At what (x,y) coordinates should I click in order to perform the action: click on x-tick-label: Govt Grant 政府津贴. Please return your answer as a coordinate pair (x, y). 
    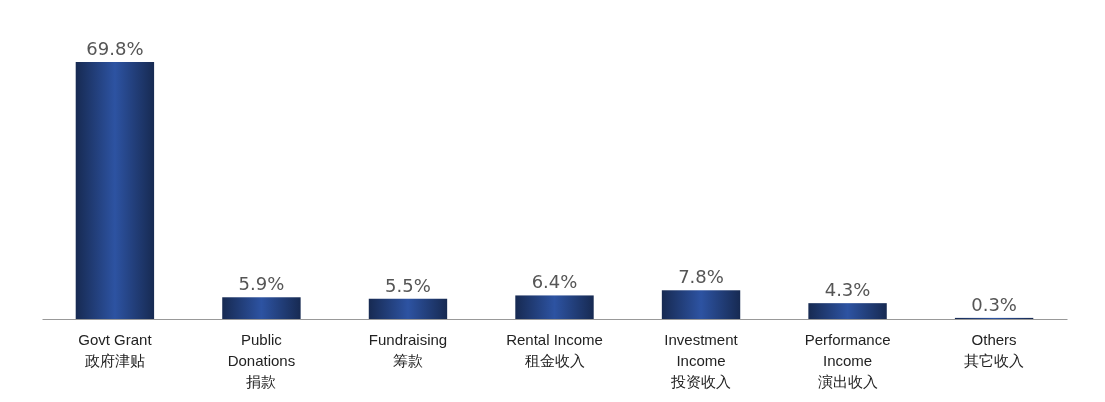
    Looking at the image, I should click on (115, 350).